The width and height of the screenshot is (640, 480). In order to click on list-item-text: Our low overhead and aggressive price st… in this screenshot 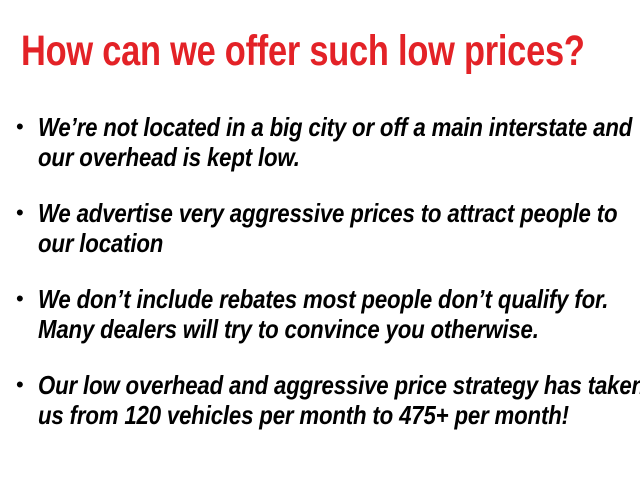, I will do `click(339, 400)`.